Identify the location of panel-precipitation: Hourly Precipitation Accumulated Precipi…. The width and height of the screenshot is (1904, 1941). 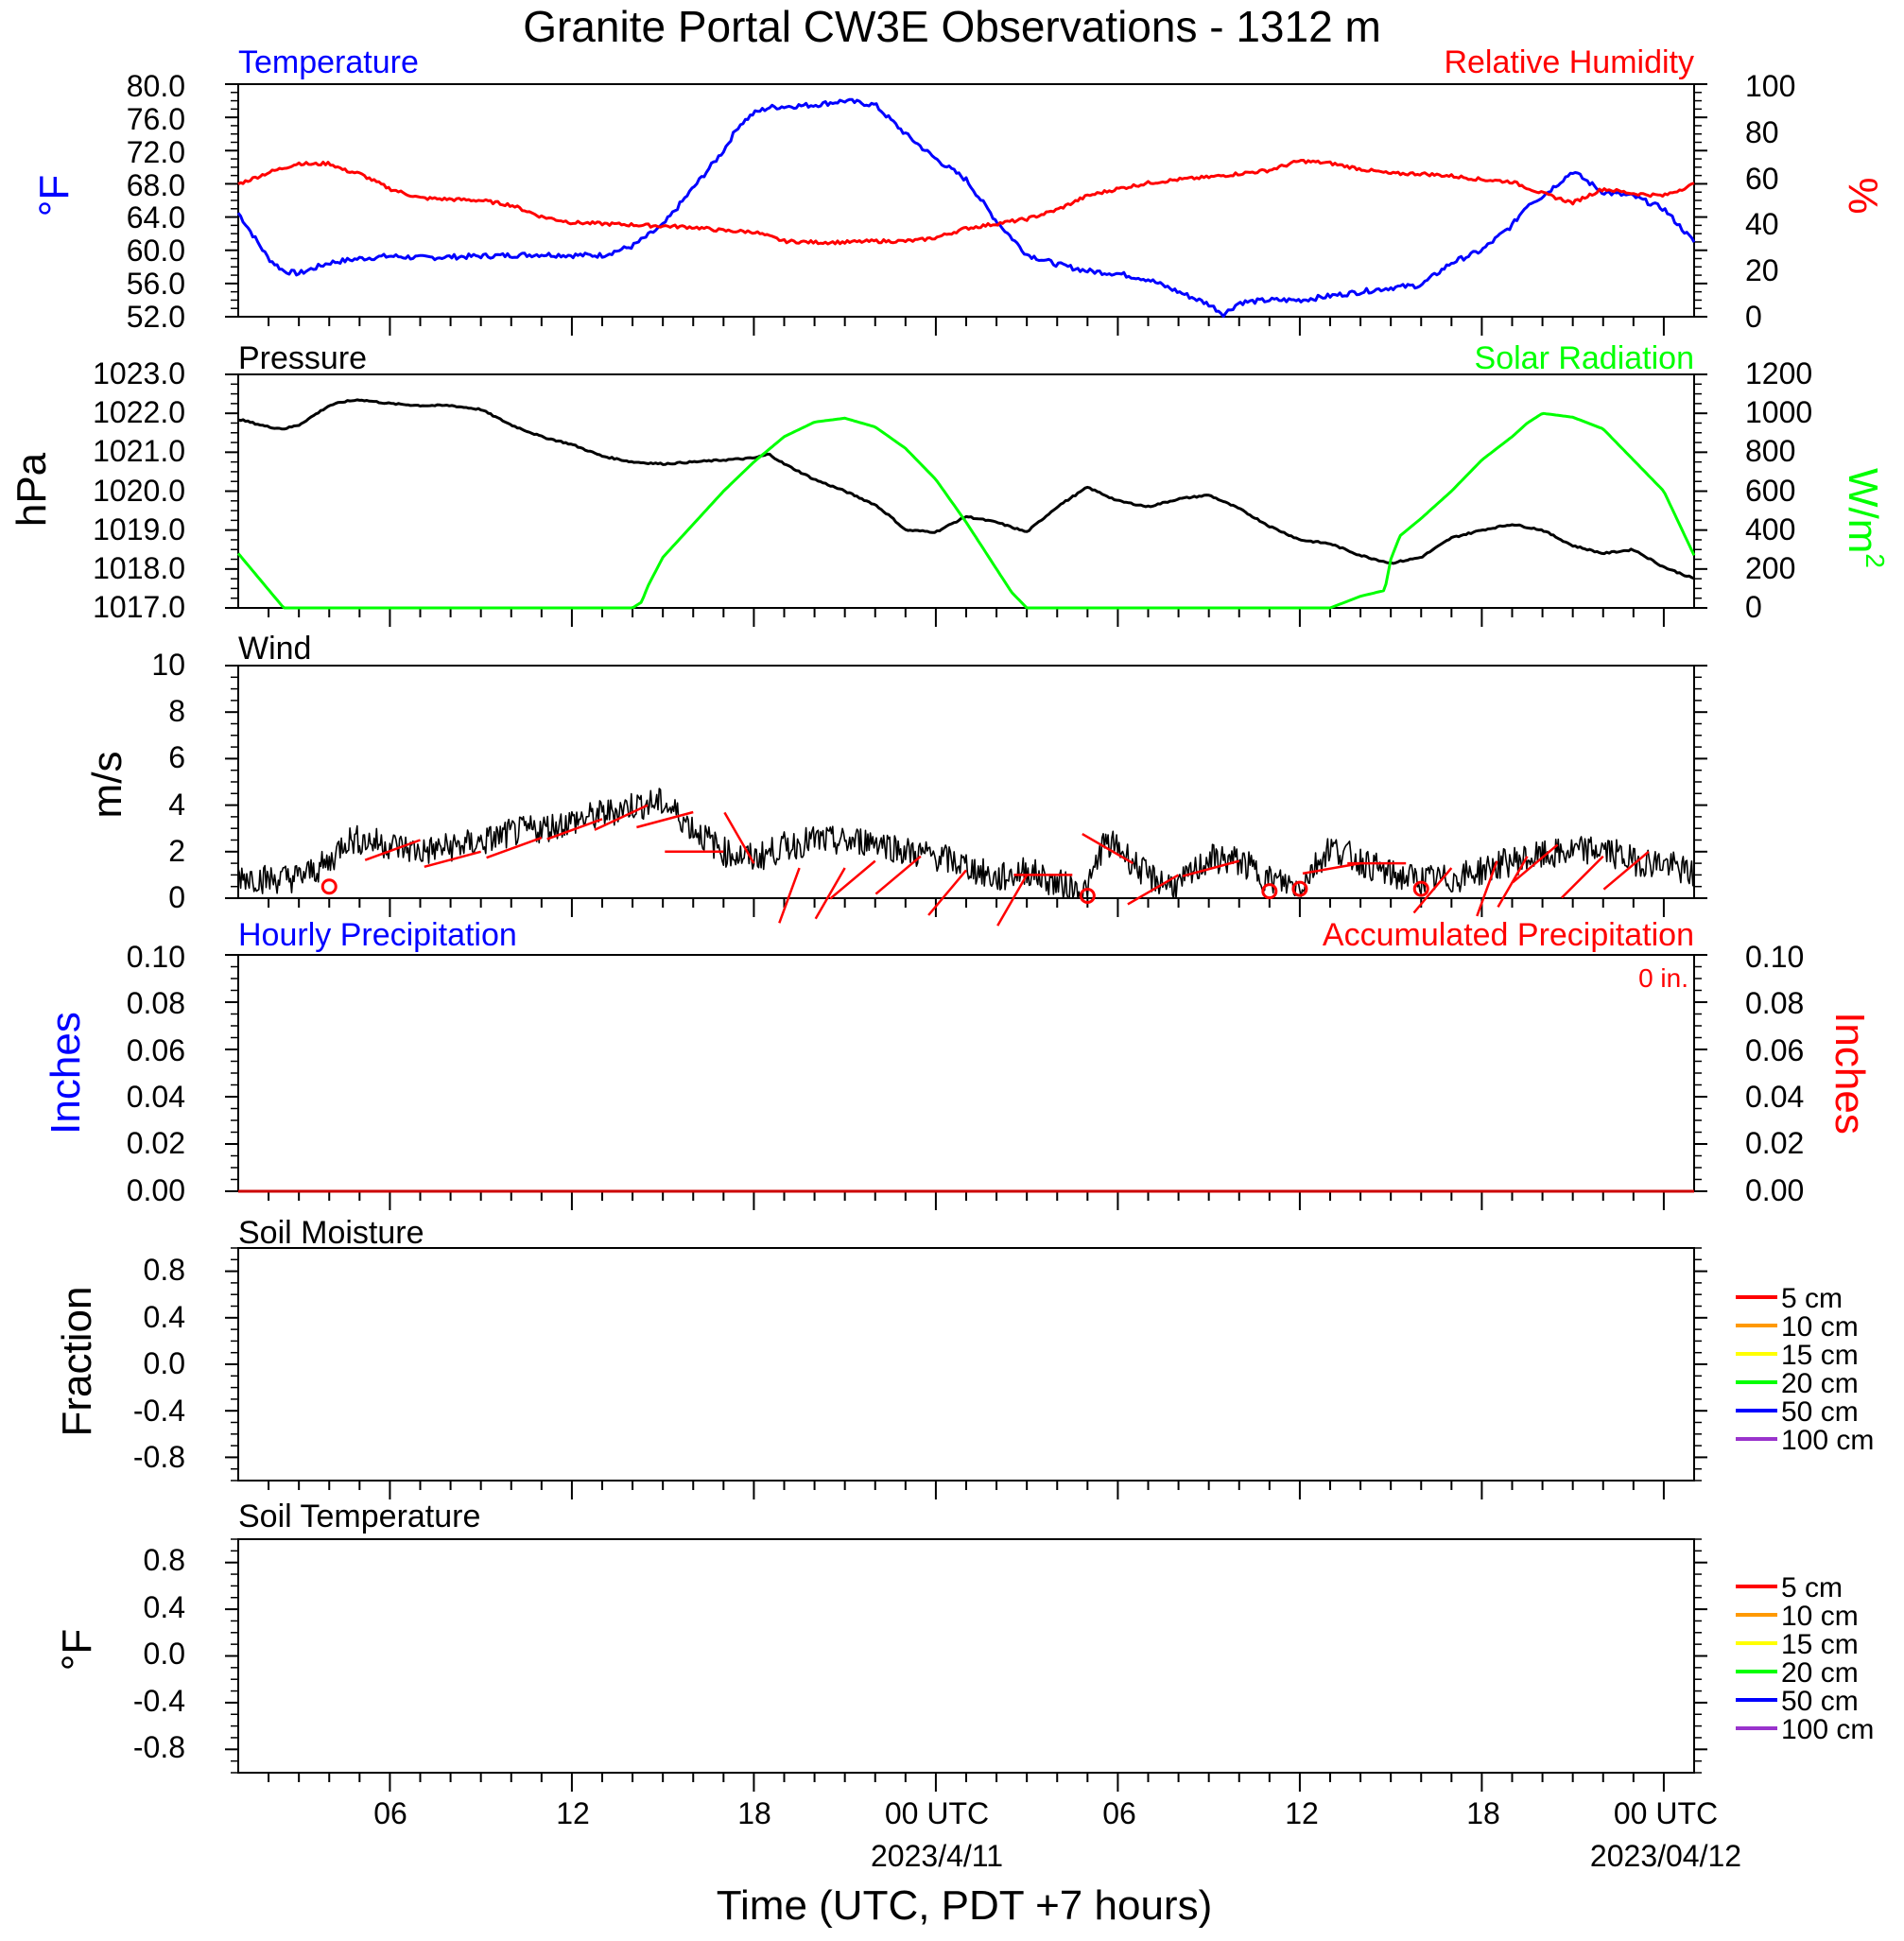
(958, 1062).